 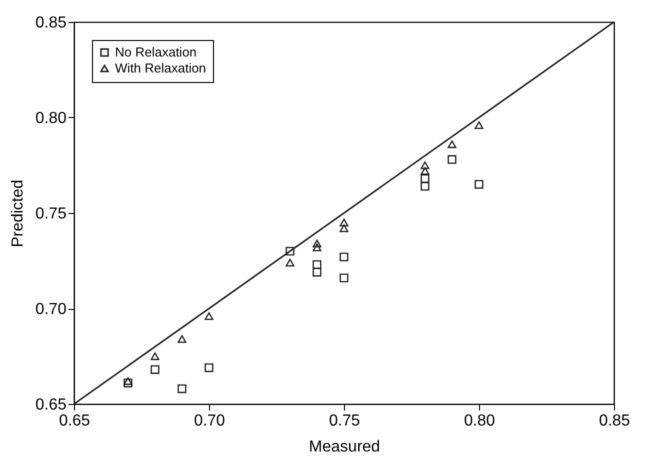 What do you see at coordinates (480, 421) in the screenshot?
I see `x-tick-label: 0.80` at bounding box center [480, 421].